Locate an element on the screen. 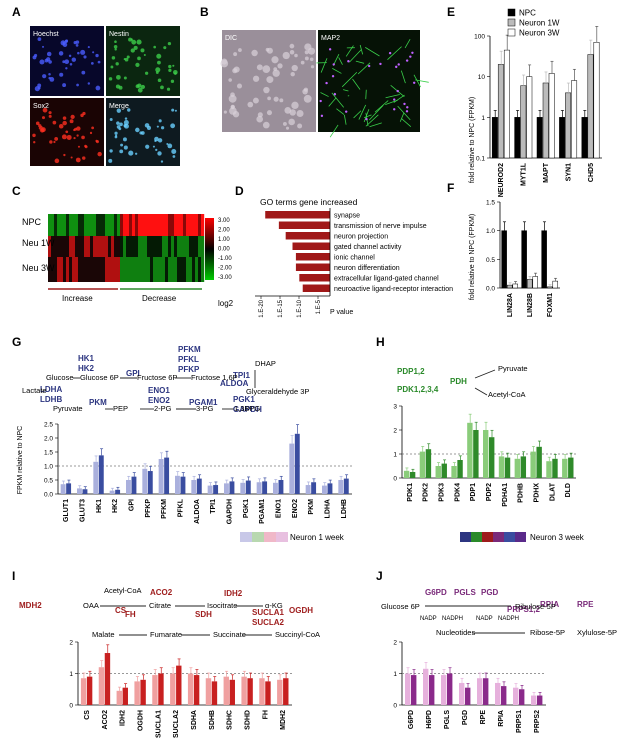 The image size is (617, 754). y-tick-label: 2.5 is located at coordinates (48, 425).